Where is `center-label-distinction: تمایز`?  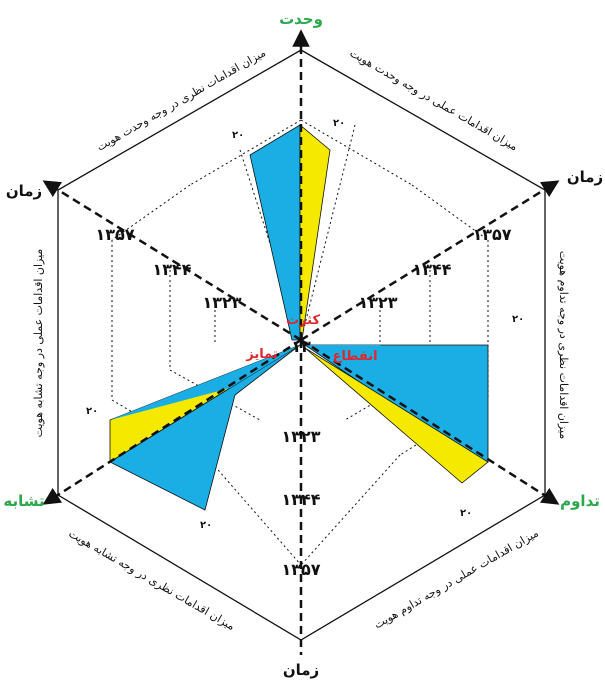
center-label-distinction: تمایز is located at coordinates (261, 354).